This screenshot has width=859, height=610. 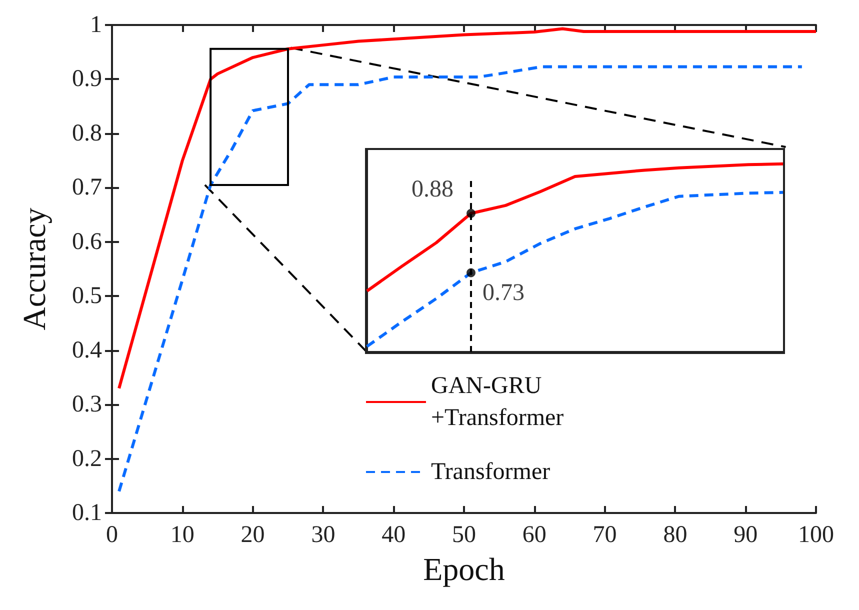 What do you see at coordinates (675, 535) in the screenshot?
I see `x-tick-label: 80` at bounding box center [675, 535].